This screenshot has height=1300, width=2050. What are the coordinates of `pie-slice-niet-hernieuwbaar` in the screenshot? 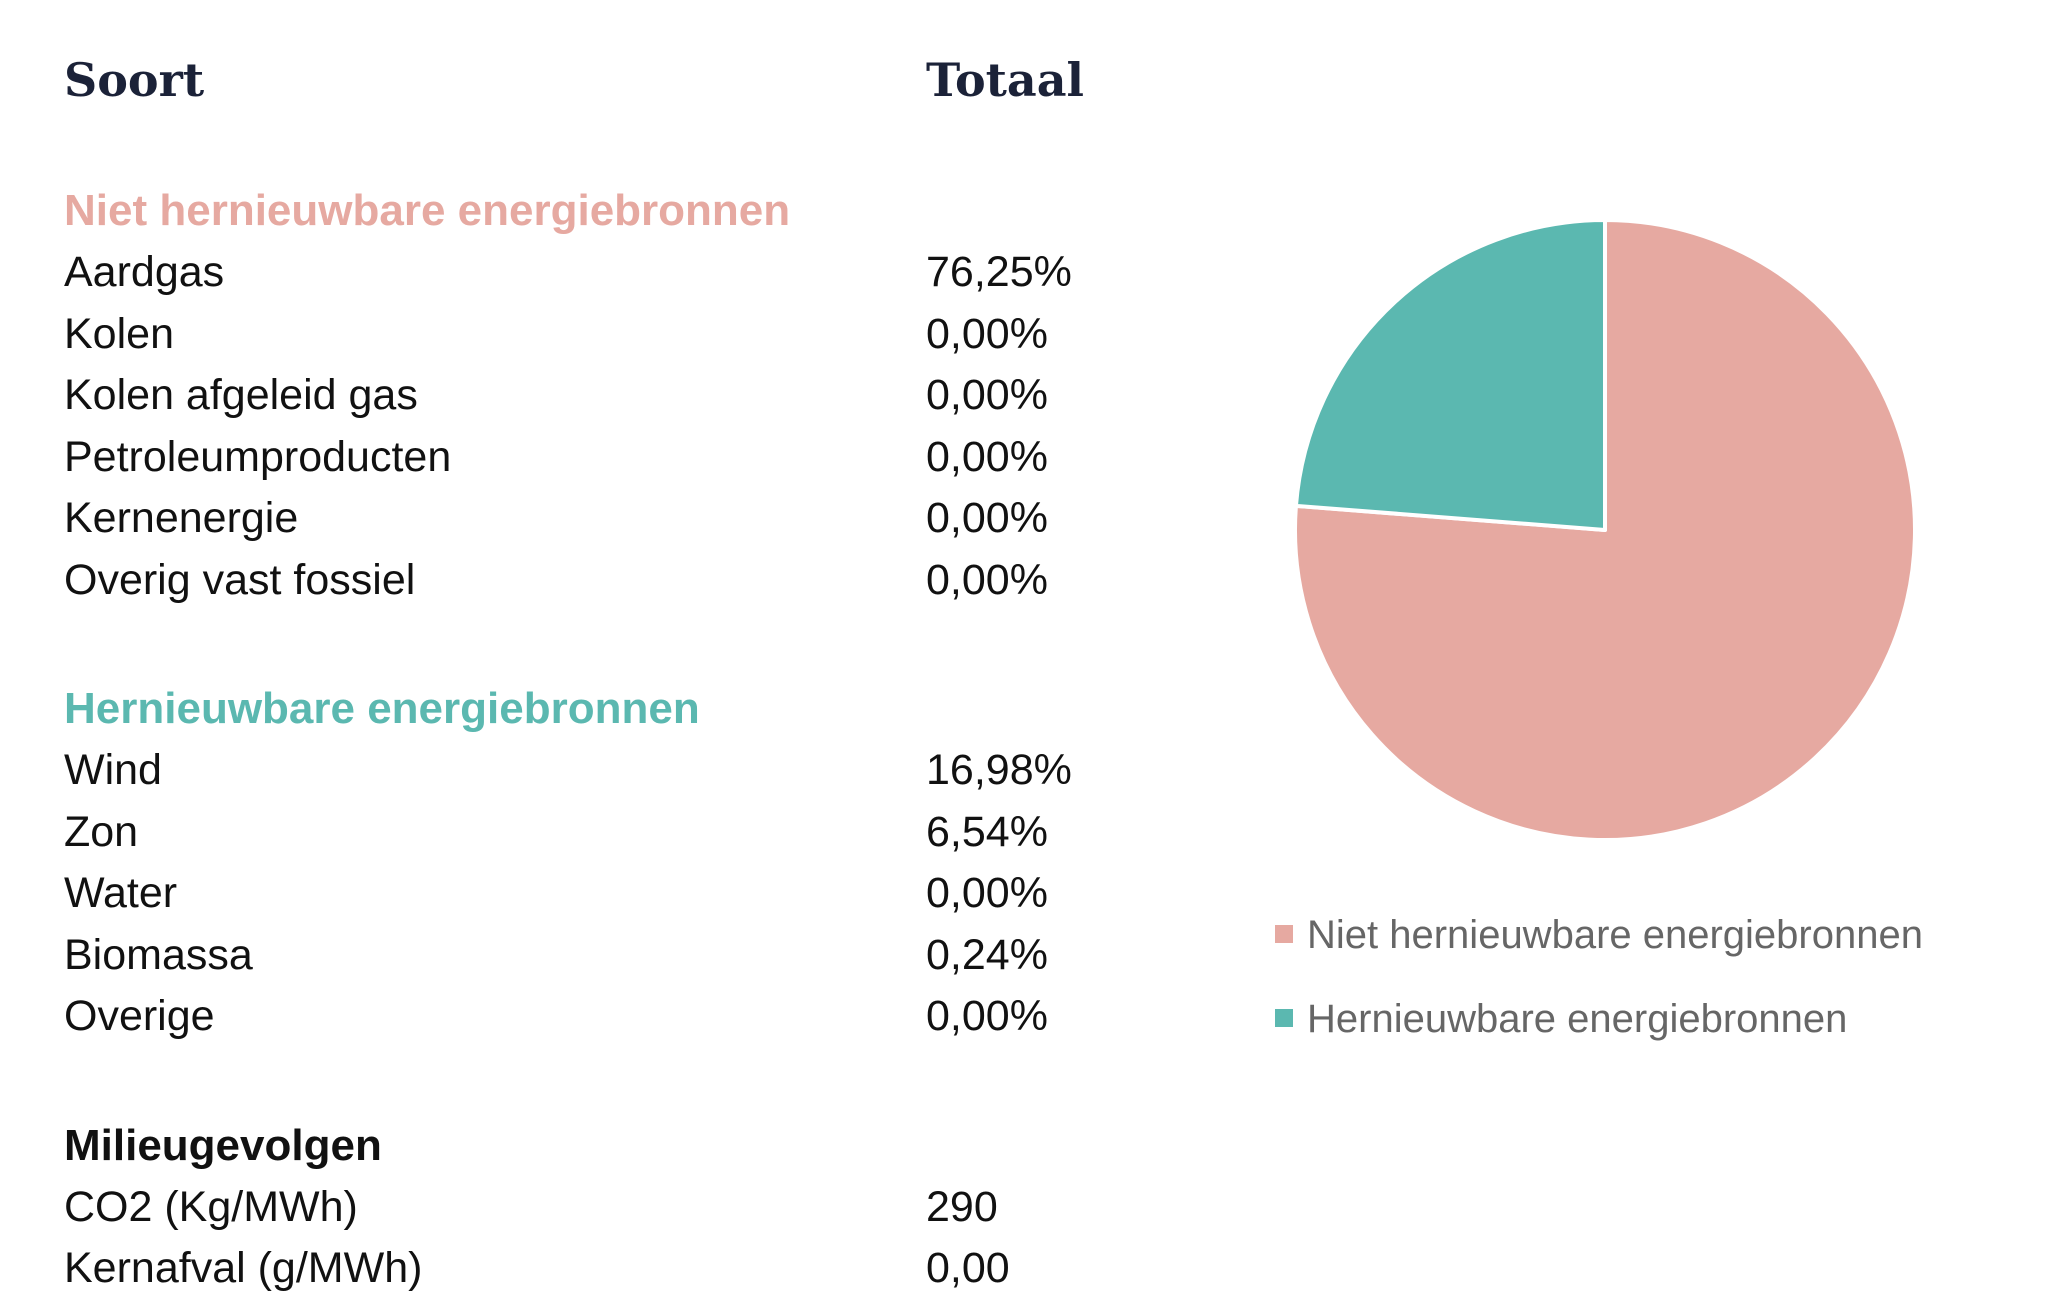 It's located at (1605, 530).